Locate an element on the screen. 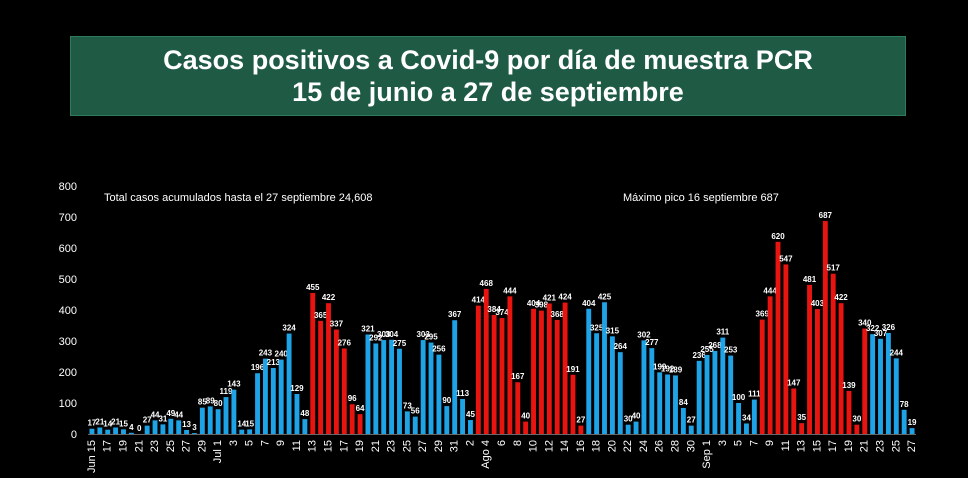 The height and width of the screenshot is (478, 968). data-label: 468 is located at coordinates (487, 283).